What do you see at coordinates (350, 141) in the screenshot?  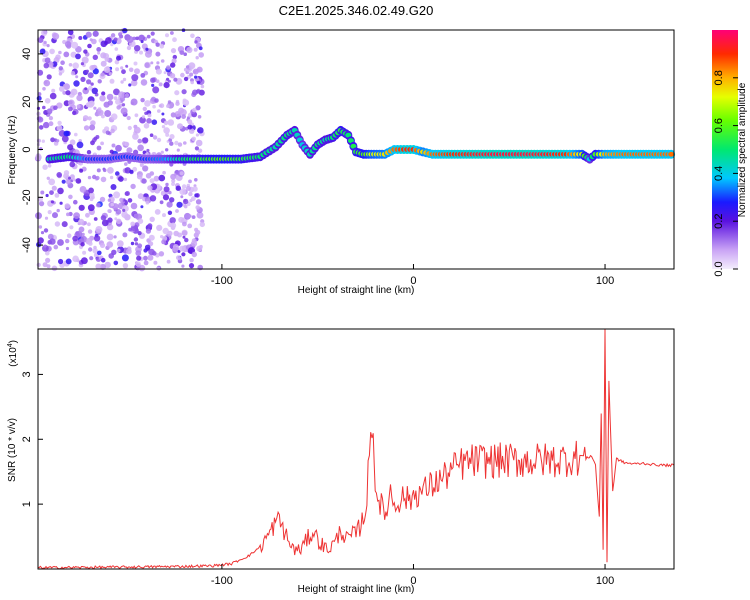 I see `ridge-core` at bounding box center [350, 141].